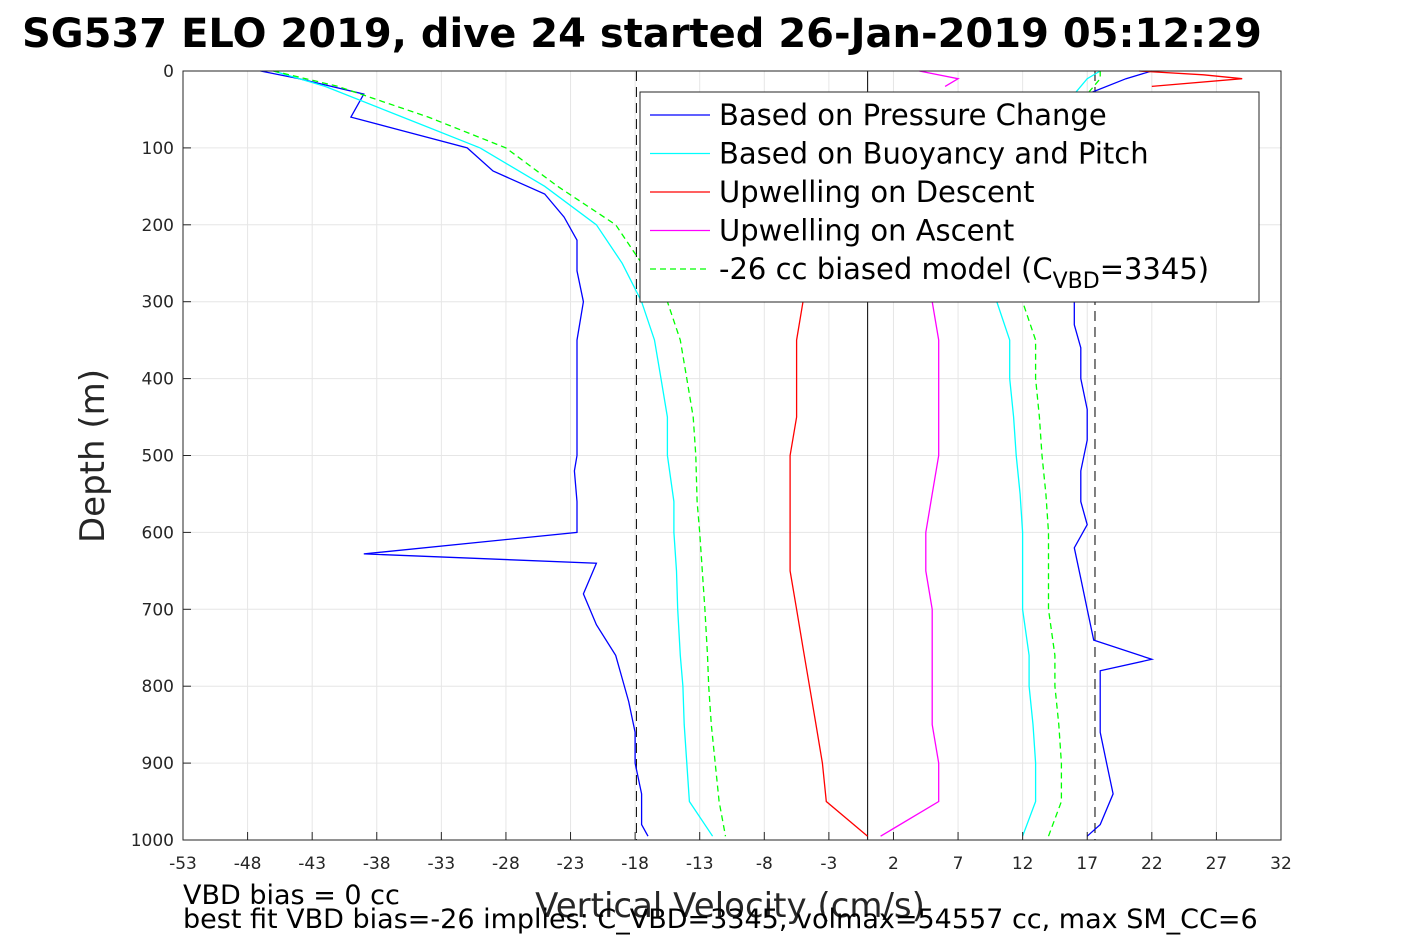 The image size is (1417, 945). I want to click on x-tick-label: 22, so click(1152, 864).